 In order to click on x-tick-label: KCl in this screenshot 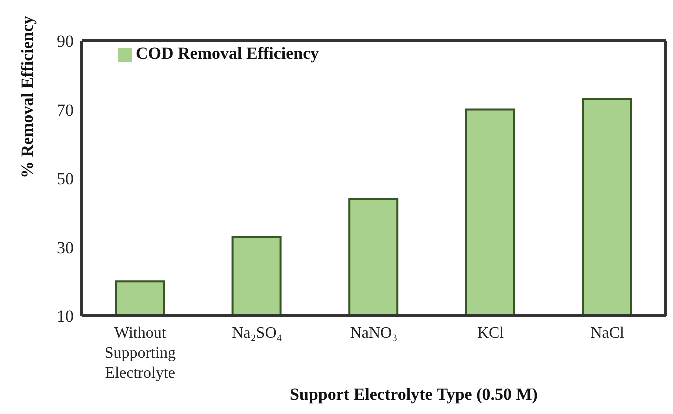, I will do `click(491, 333)`.